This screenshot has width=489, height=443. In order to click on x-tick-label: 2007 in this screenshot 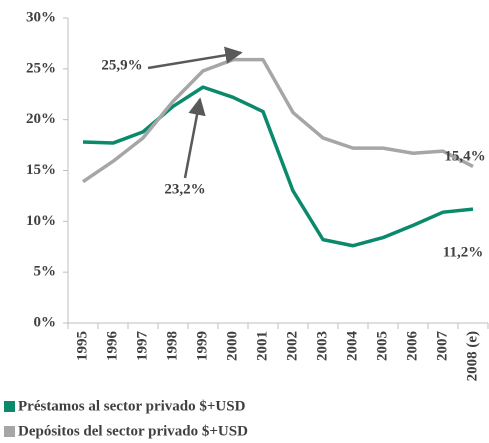, I will do `click(442, 346)`.